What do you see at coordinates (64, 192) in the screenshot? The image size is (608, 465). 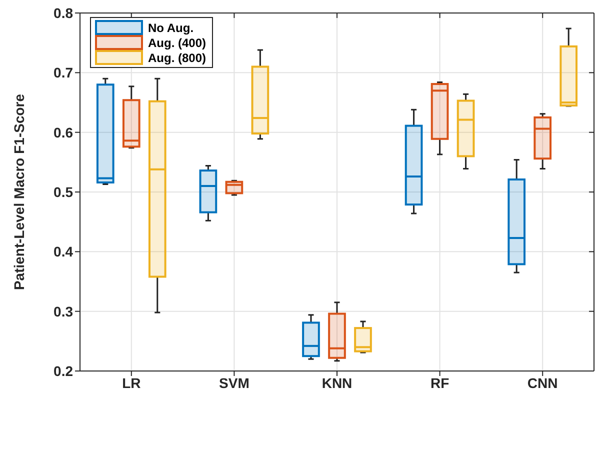 I see `y-tick-label: 0.5` at bounding box center [64, 192].